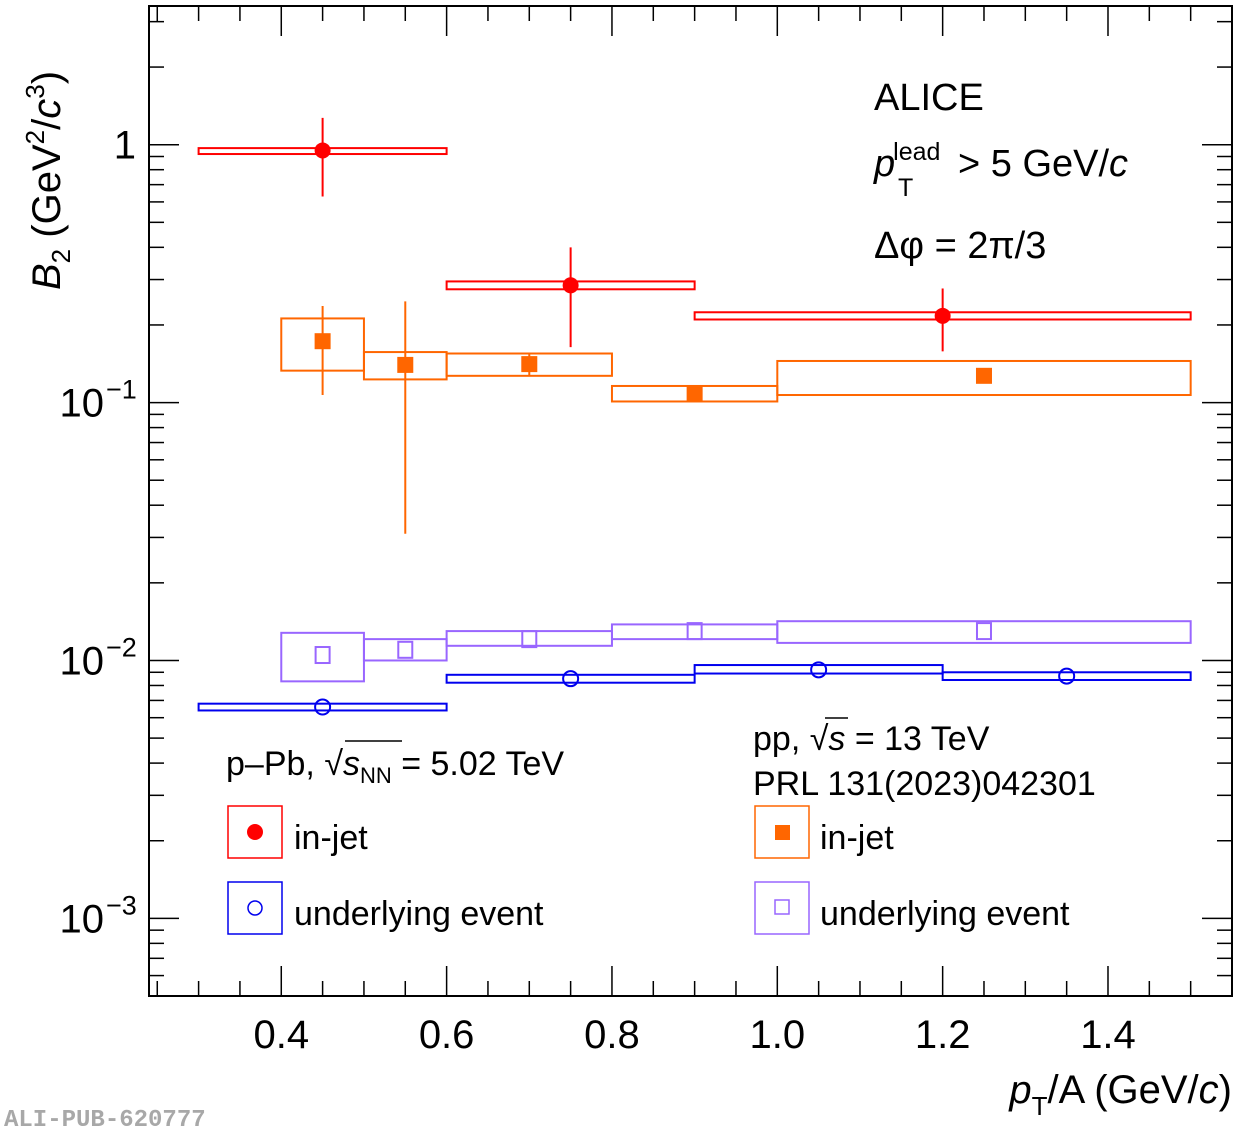  I want to click on series-p-pb-underlying-event, so click(694, 688).